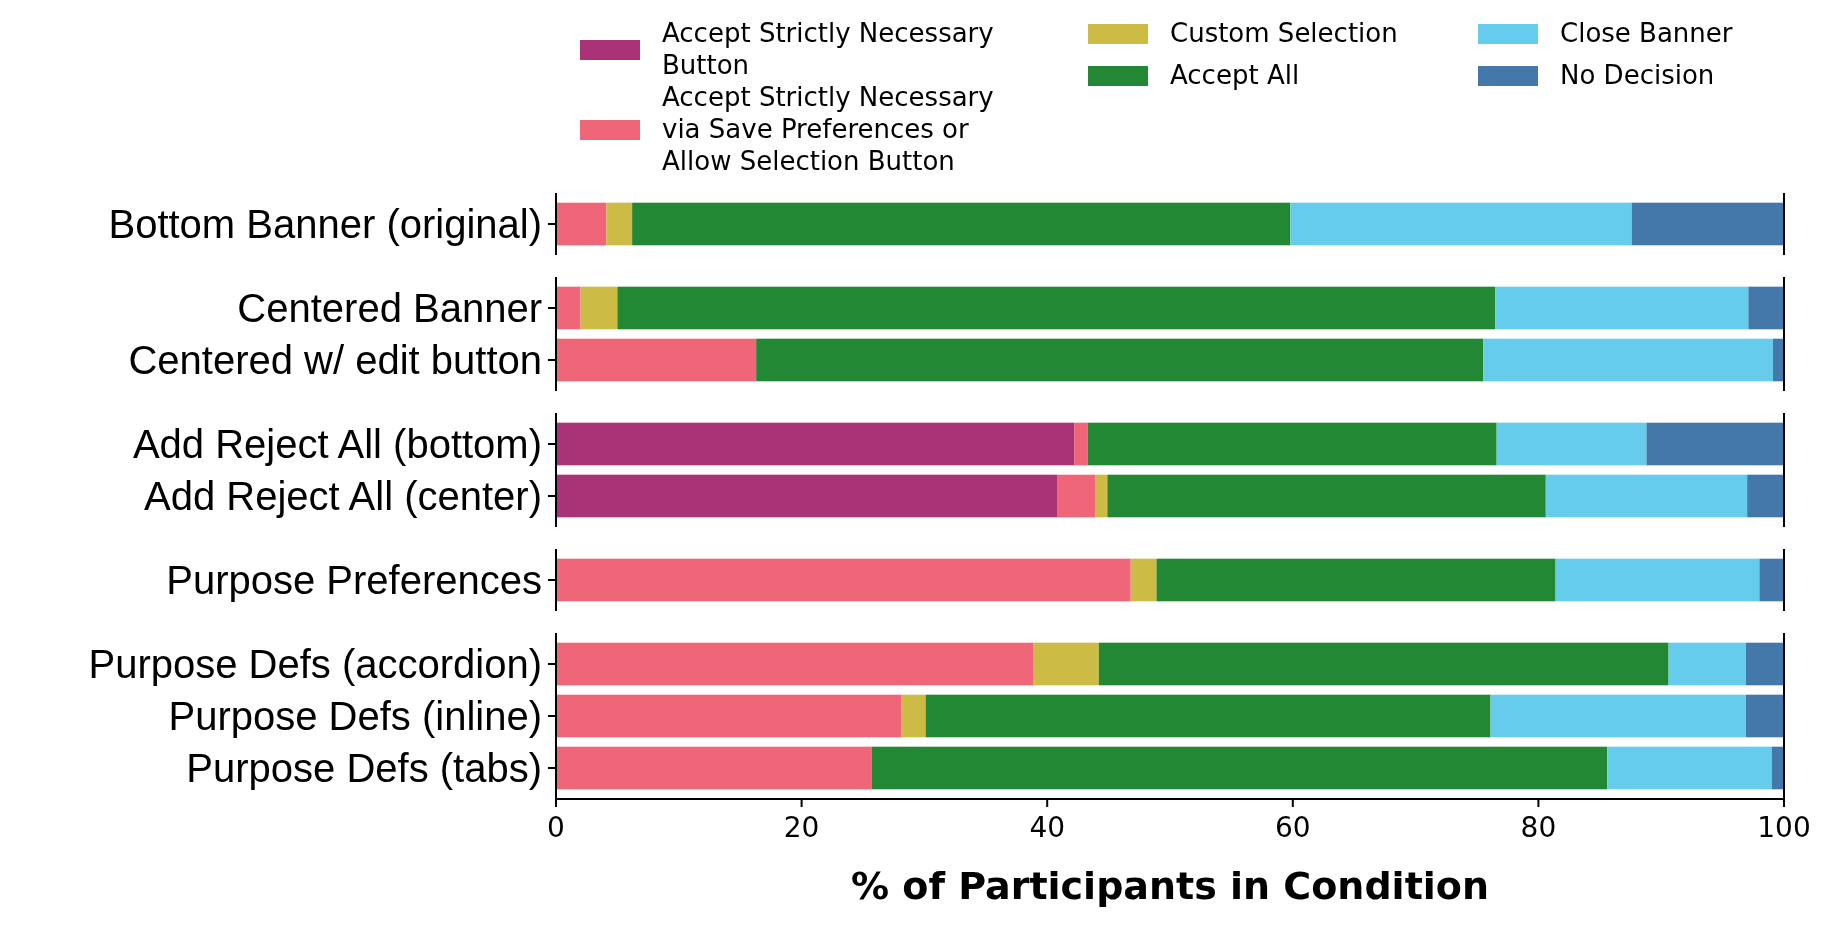 The image size is (1827, 952). Describe the element at coordinates (1646, 33) in the screenshot. I see `legend-label: Close Banner` at that location.